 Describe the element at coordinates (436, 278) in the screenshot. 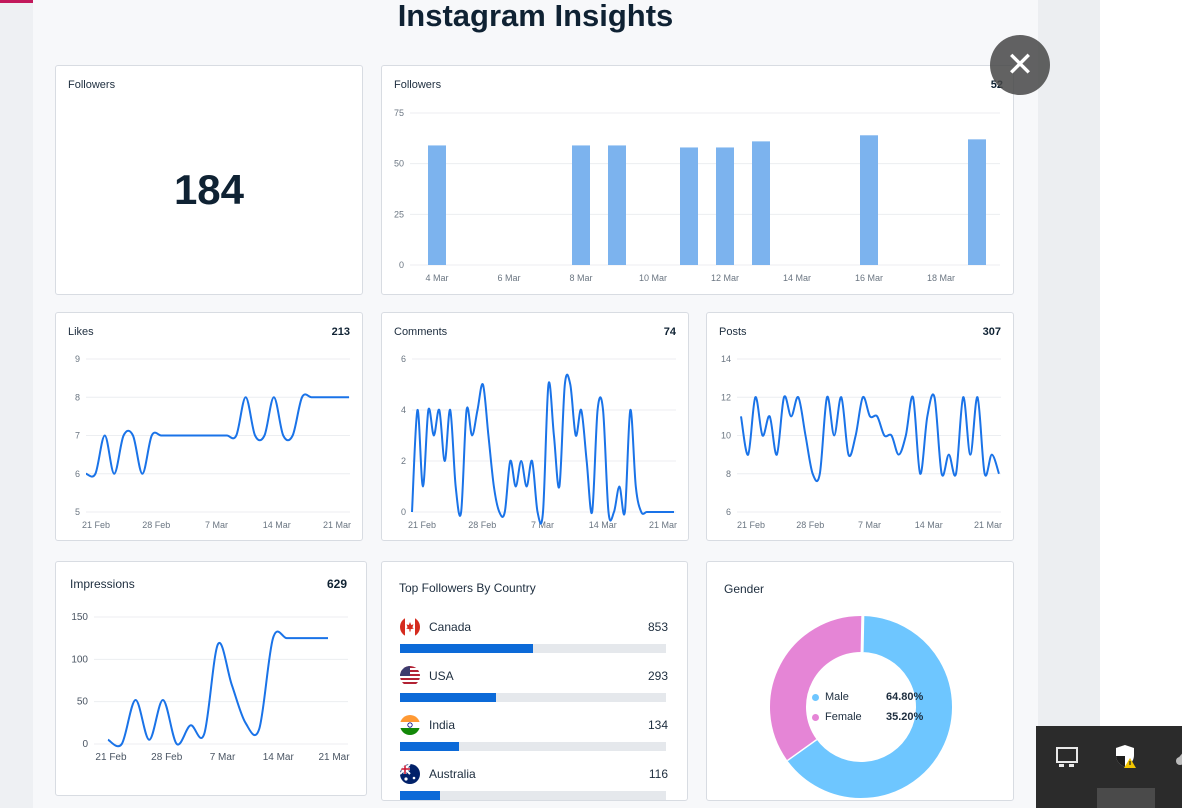

I see `x-tick-label: 4 Mar` at that location.